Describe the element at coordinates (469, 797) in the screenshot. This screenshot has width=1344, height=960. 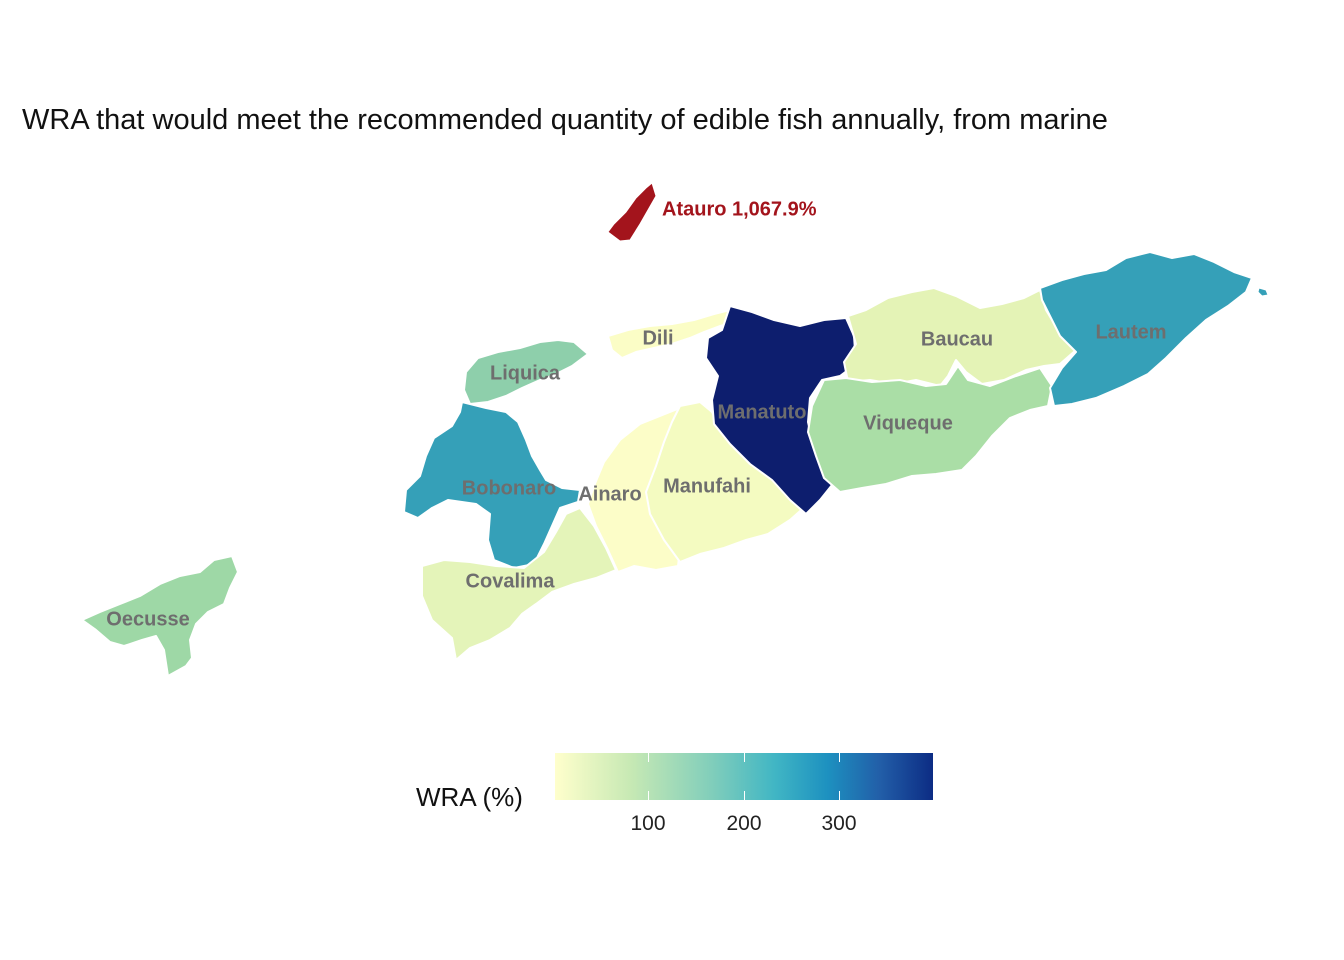
I see `legend-title: WRA (%)` at that location.